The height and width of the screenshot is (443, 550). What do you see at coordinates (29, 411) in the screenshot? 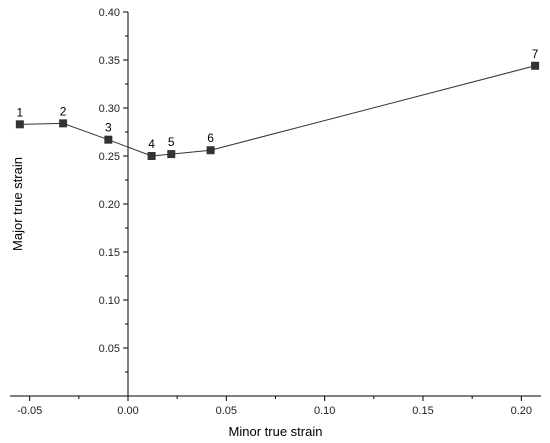
I see `x-tick-label: -0.05` at bounding box center [29, 411].